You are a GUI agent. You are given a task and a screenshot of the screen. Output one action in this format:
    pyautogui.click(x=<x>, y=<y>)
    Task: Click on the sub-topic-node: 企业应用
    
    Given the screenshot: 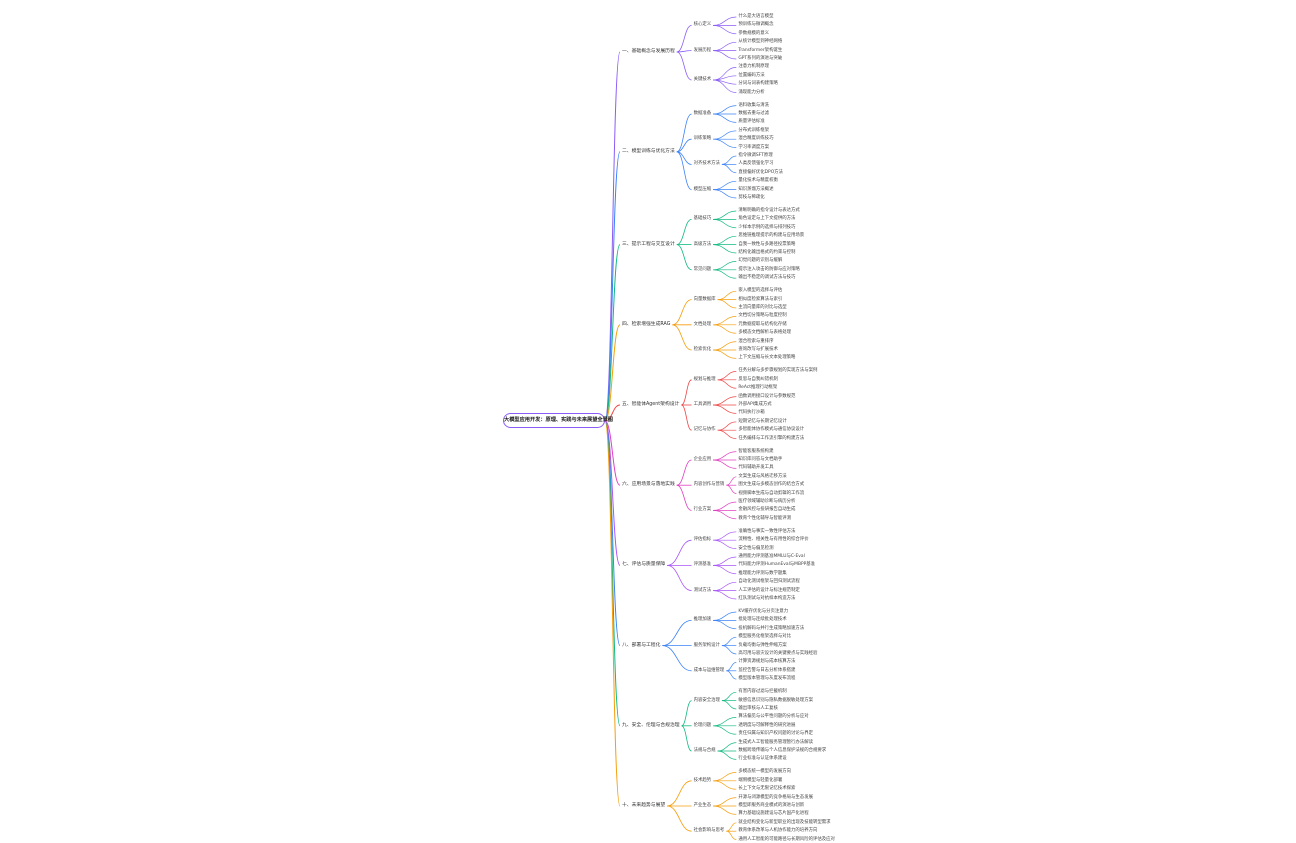 What is the action you would take?
    pyautogui.click(x=702, y=459)
    